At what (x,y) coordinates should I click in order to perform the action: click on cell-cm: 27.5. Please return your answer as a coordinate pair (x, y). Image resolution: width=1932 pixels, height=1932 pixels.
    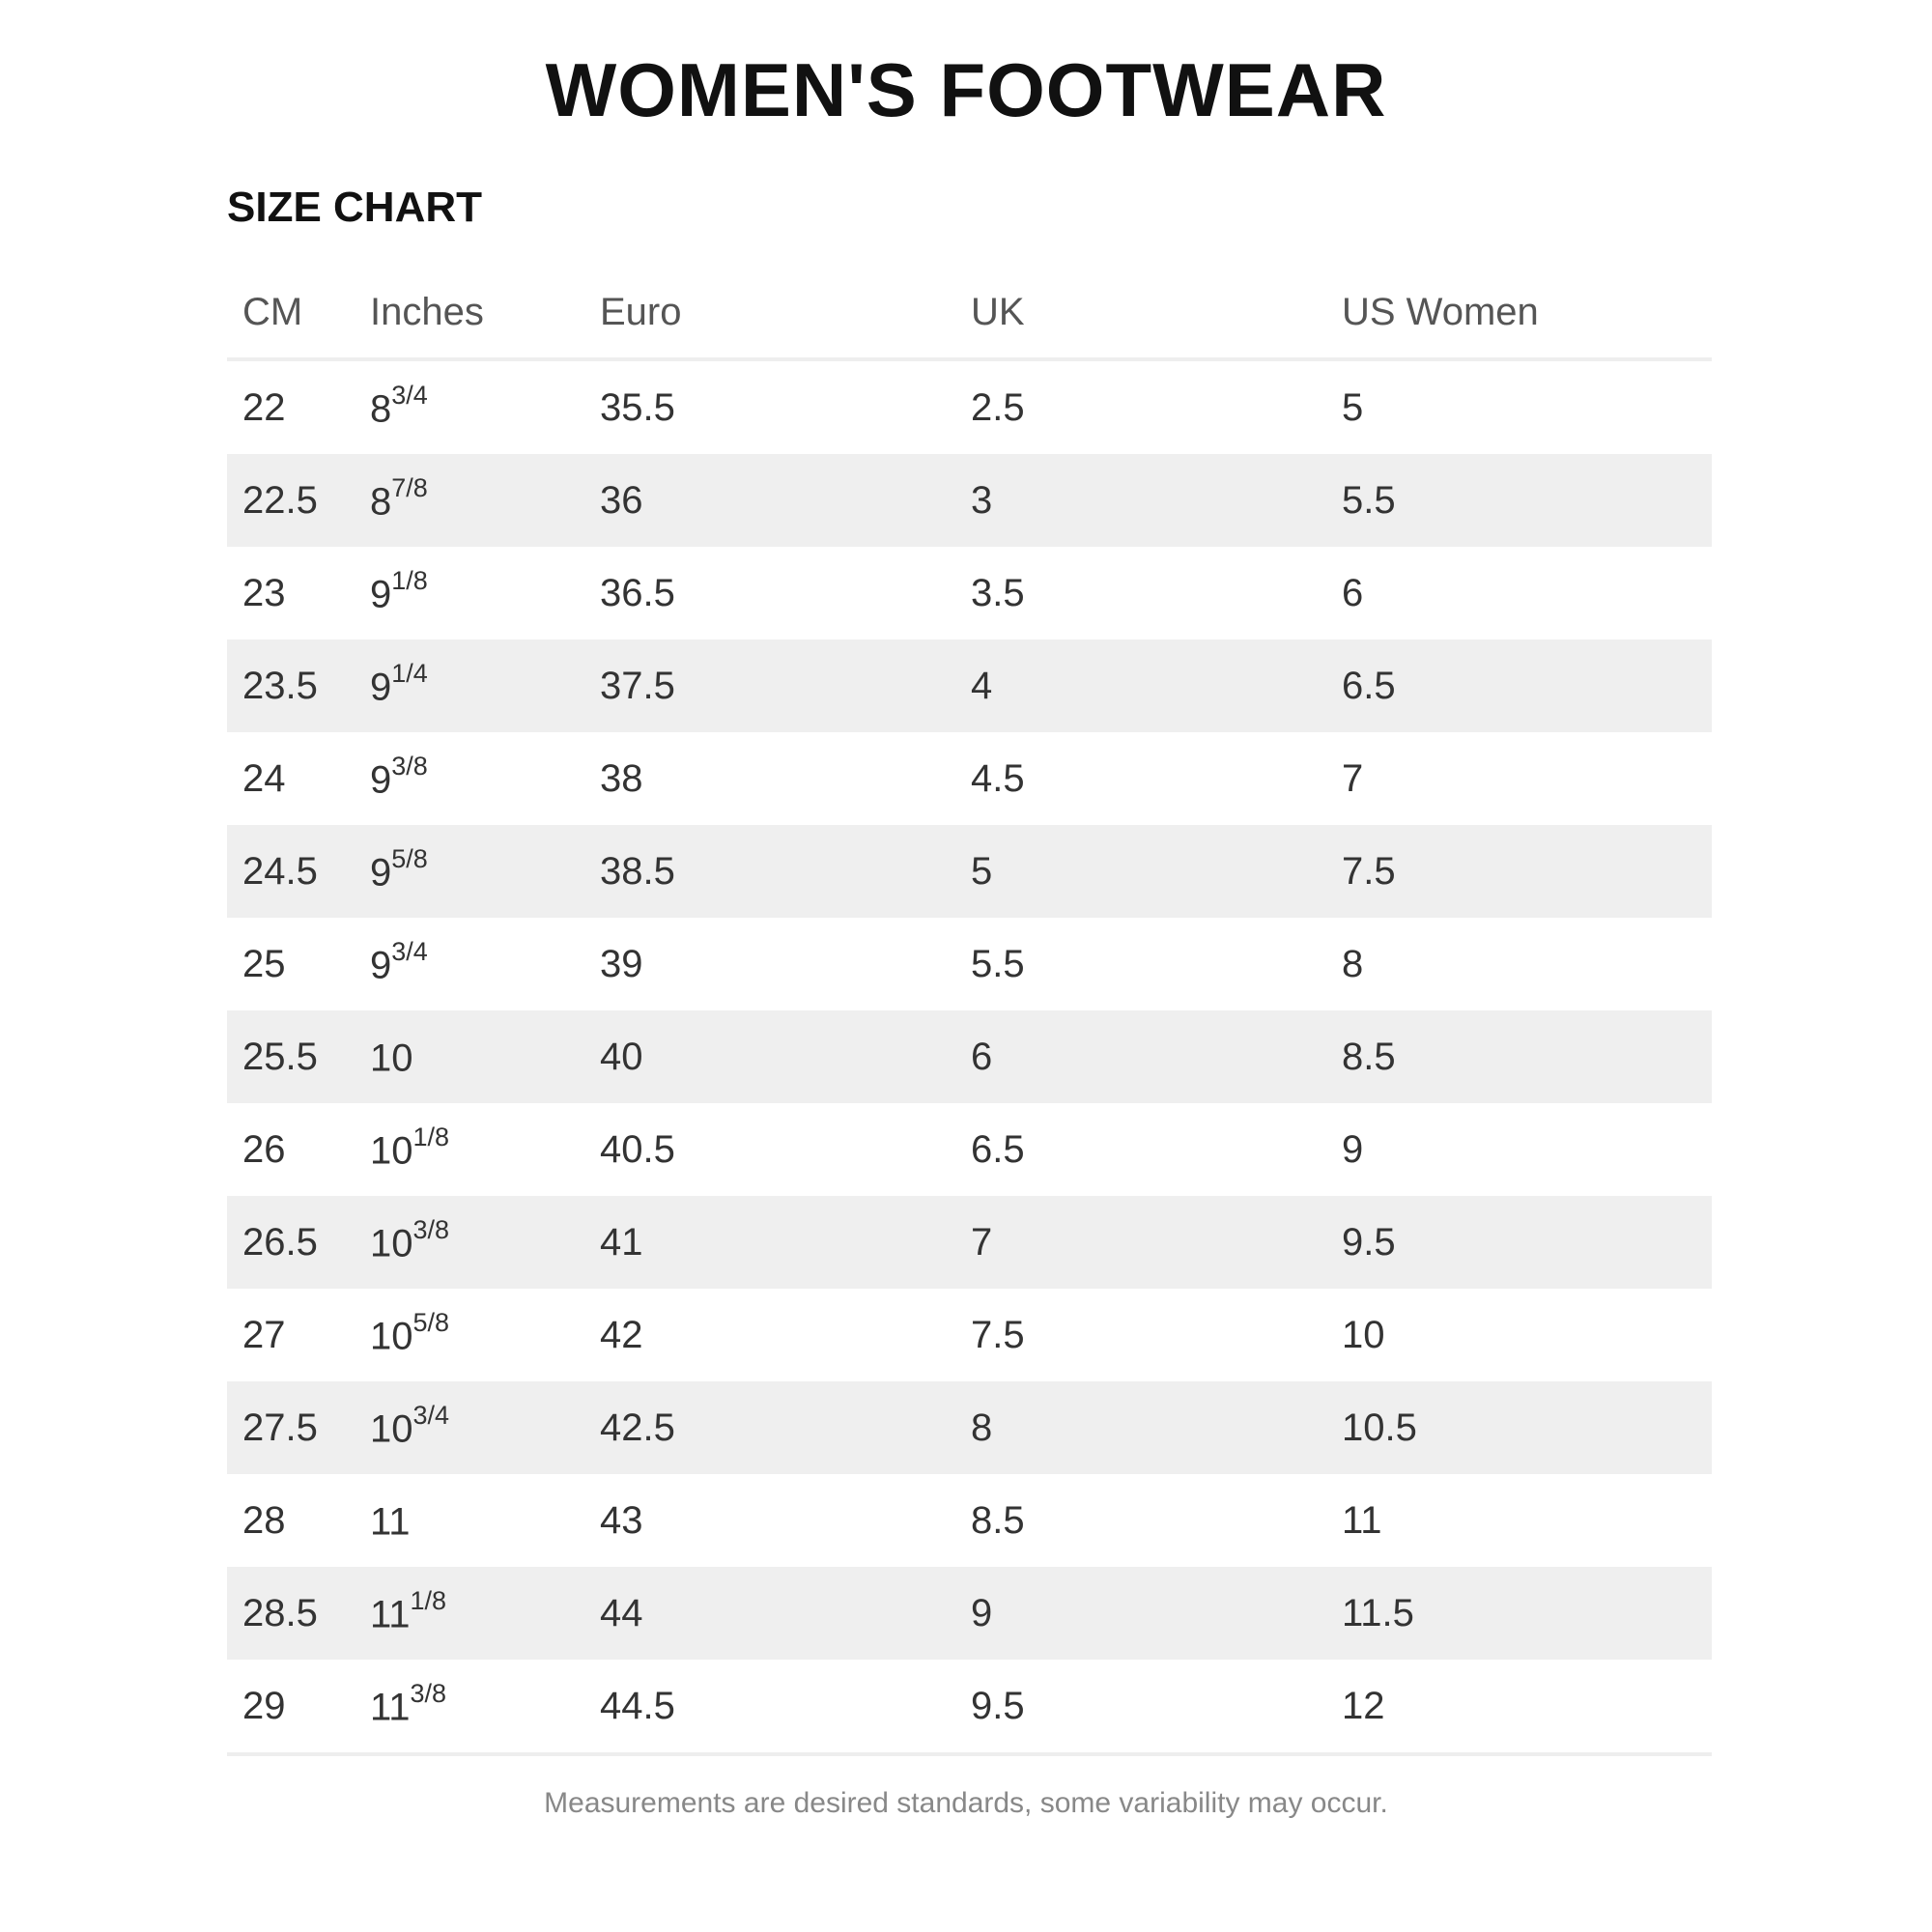
    Looking at the image, I should click on (280, 1427).